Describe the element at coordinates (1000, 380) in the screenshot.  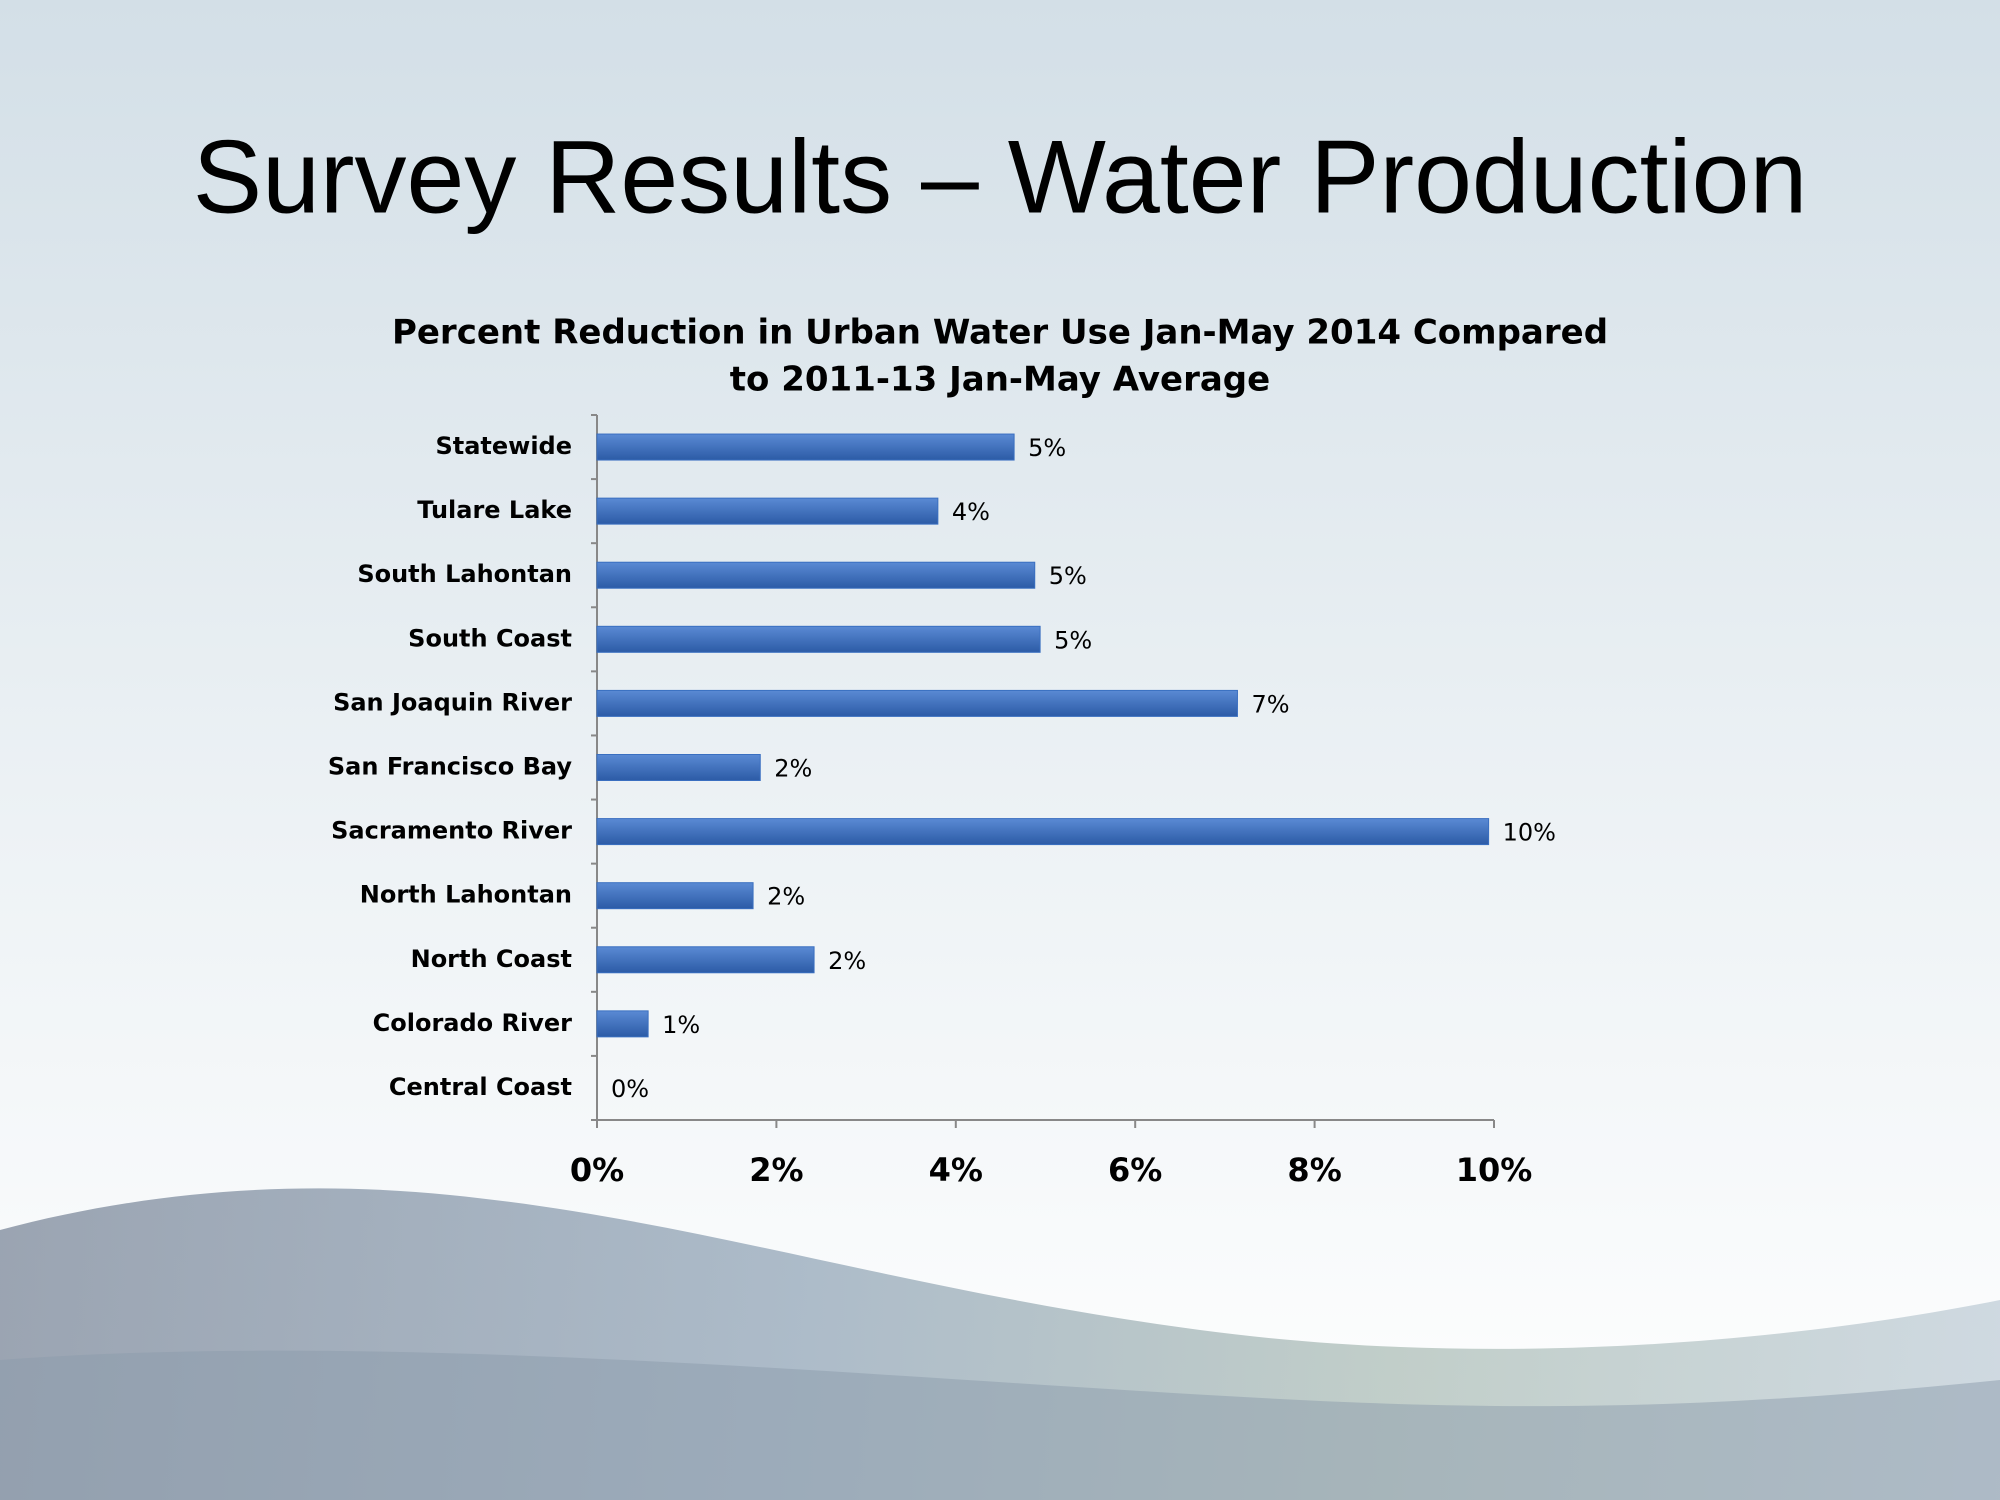
I see `chart-title: to 2011-13 Jan-May Average` at that location.